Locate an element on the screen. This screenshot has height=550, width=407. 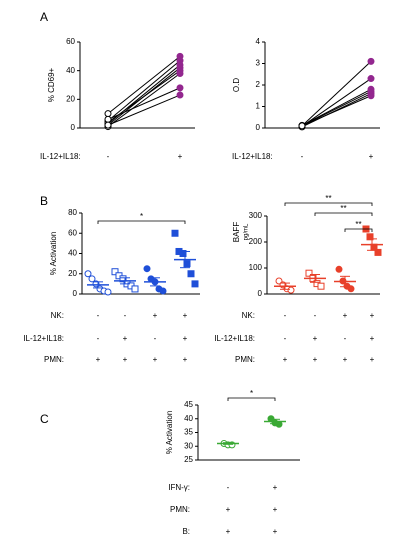
panel-label: B is located at coordinates (44, 201).